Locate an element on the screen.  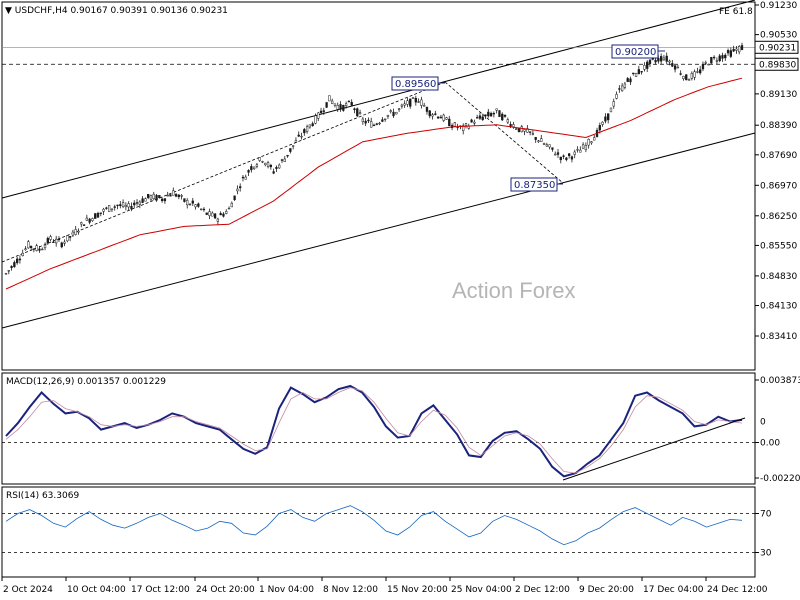
annotation-low-1: 0.87350 is located at coordinates (534, 185).